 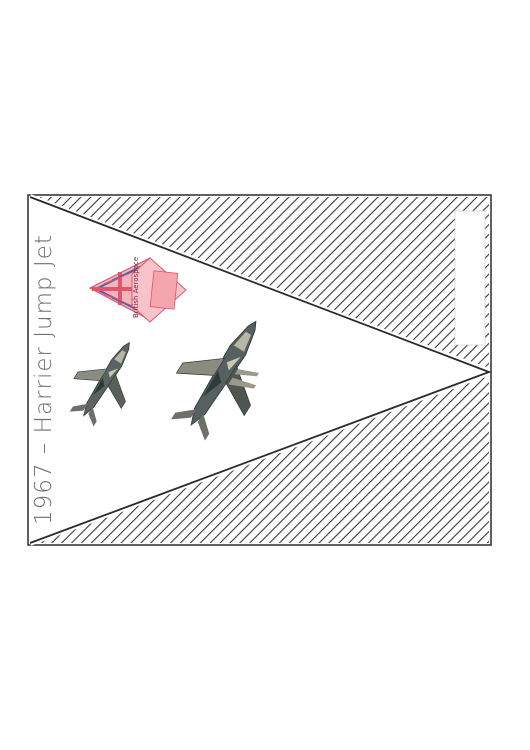 I want to click on harrier-jet-large-image, so click(x=215, y=380).